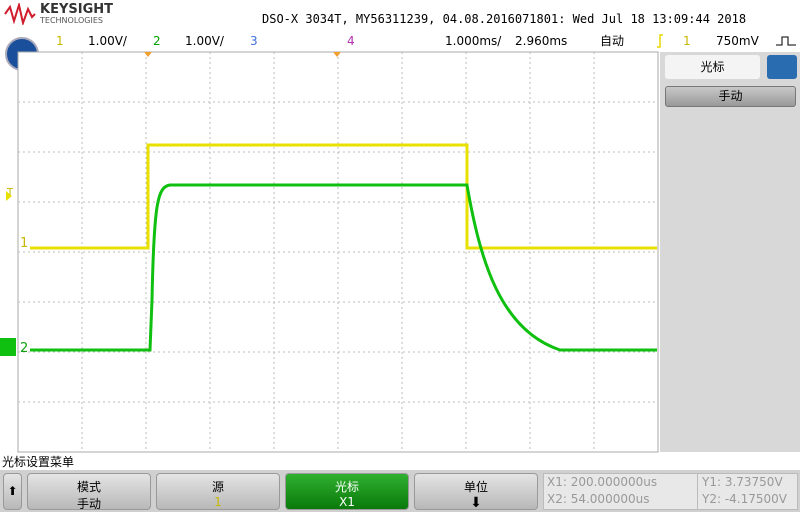 This screenshot has height=512, width=800. I want to click on ch2-scale: 1.00V/, so click(204, 41).